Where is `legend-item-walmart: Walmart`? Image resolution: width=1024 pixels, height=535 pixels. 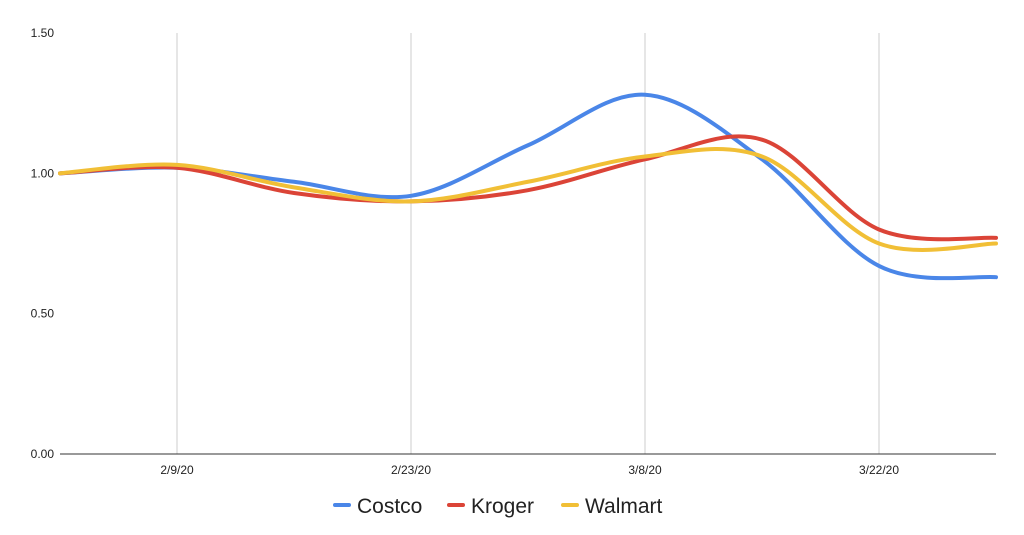
legend-item-walmart: Walmart is located at coordinates (612, 506).